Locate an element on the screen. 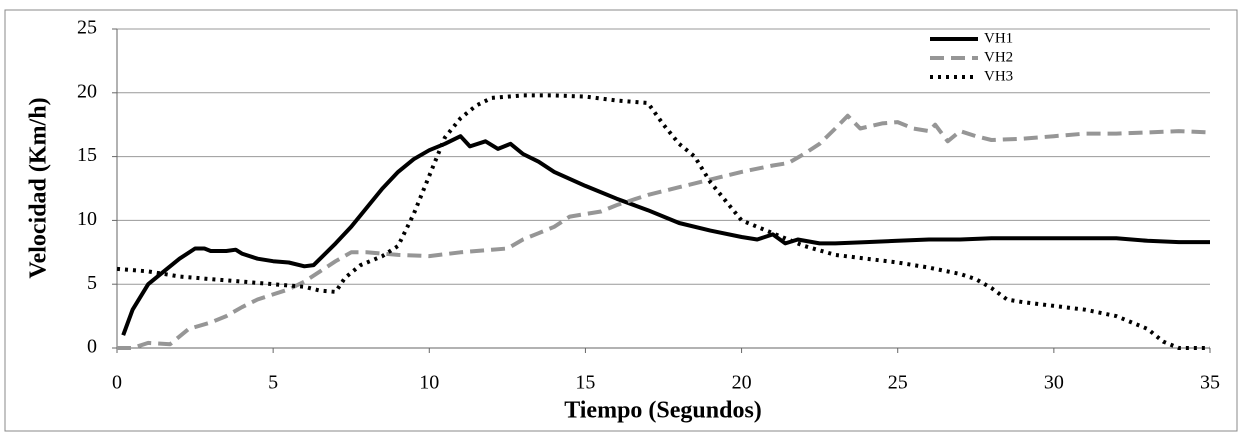 Image resolution: width=1242 pixels, height=435 pixels. y-tick-label: 15 is located at coordinates (87, 155).